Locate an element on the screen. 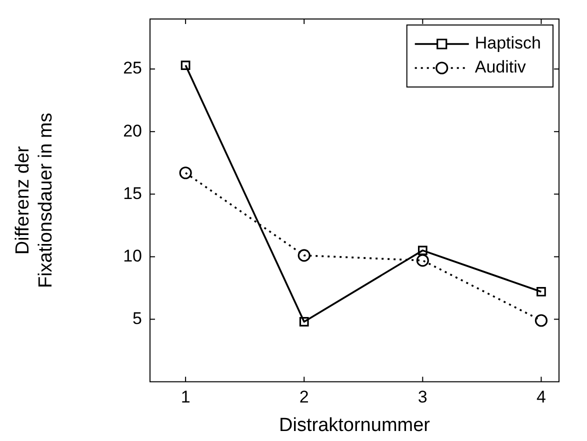  legend-label: Auditiv is located at coordinates (500, 67).